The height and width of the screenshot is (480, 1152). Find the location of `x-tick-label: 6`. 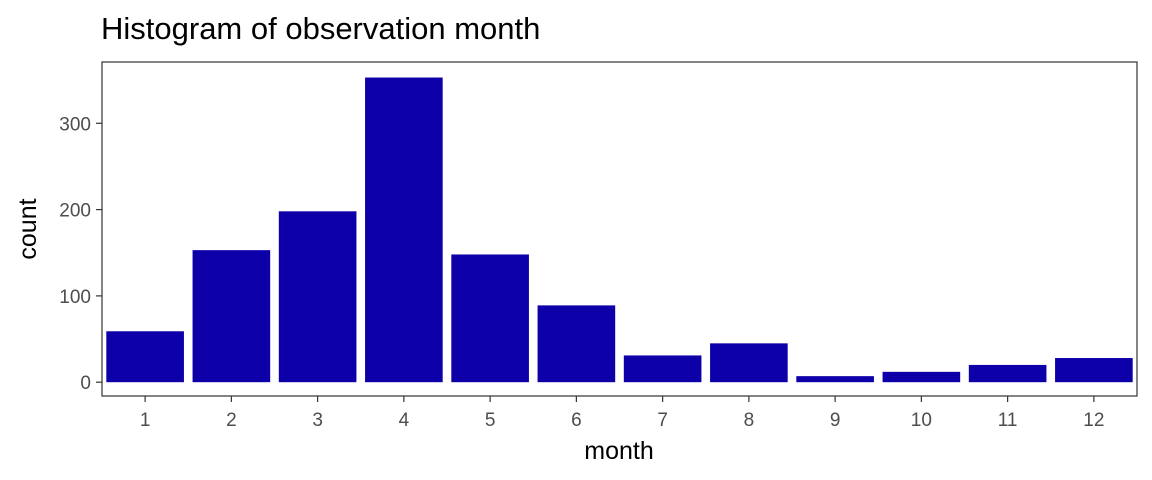

x-tick-label: 6 is located at coordinates (576, 420).